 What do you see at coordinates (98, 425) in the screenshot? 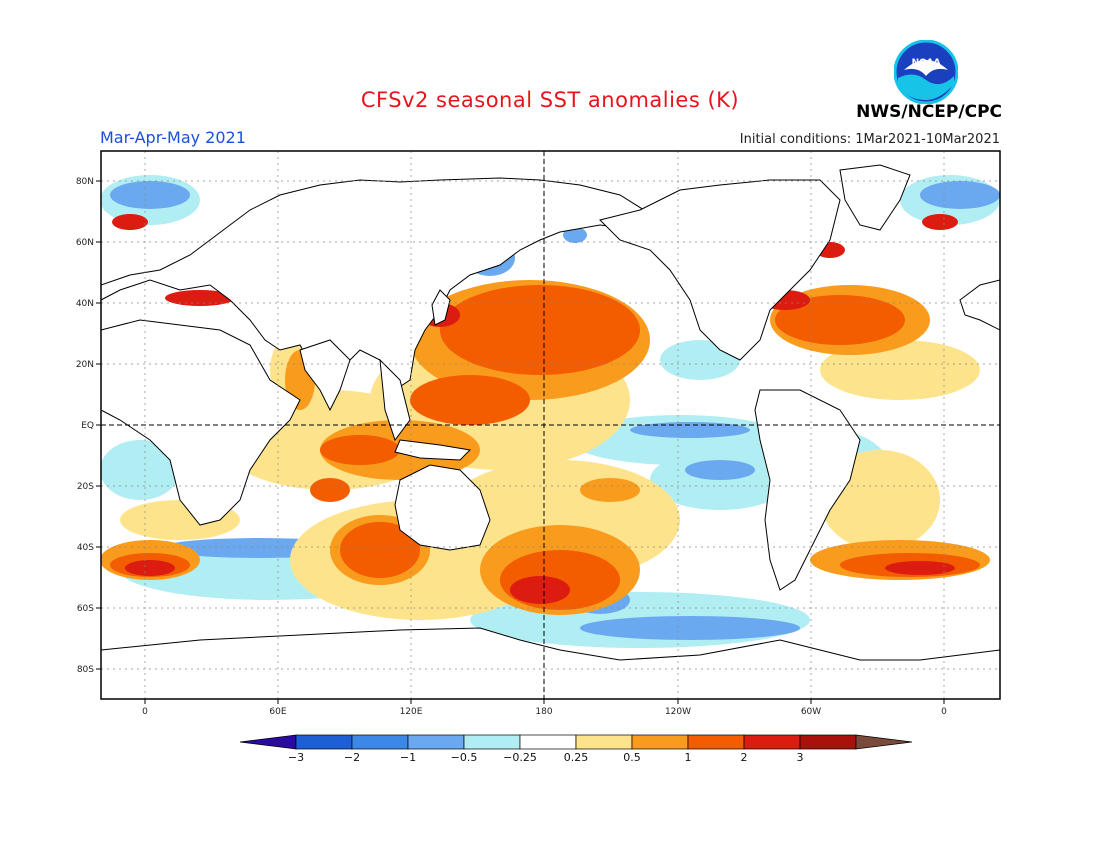
I see `latitude-tick-marks` at bounding box center [98, 425].